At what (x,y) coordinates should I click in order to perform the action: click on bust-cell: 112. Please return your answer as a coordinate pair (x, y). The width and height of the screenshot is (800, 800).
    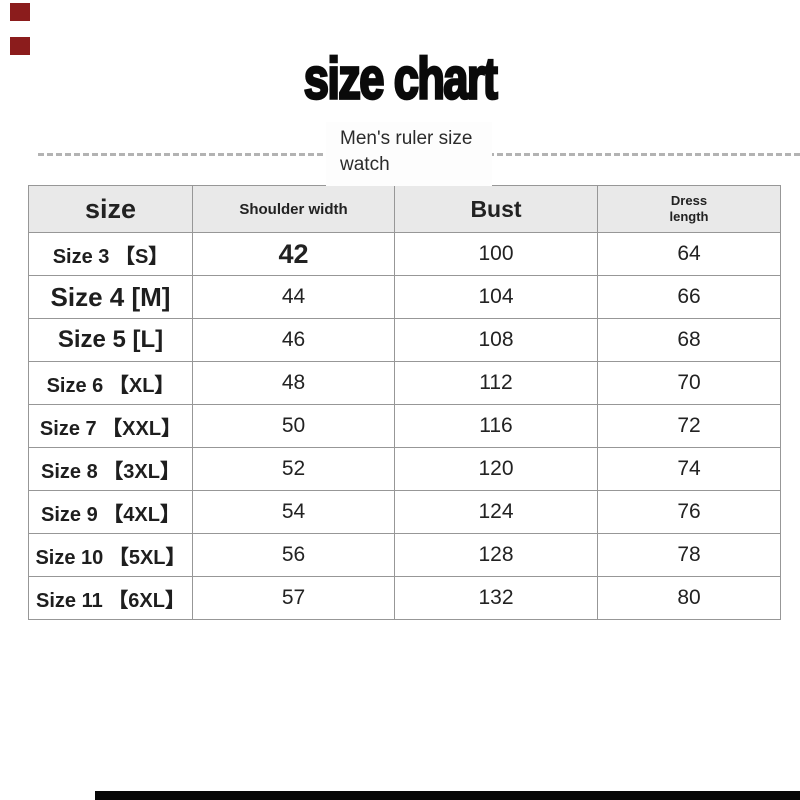
    Looking at the image, I should click on (496, 383).